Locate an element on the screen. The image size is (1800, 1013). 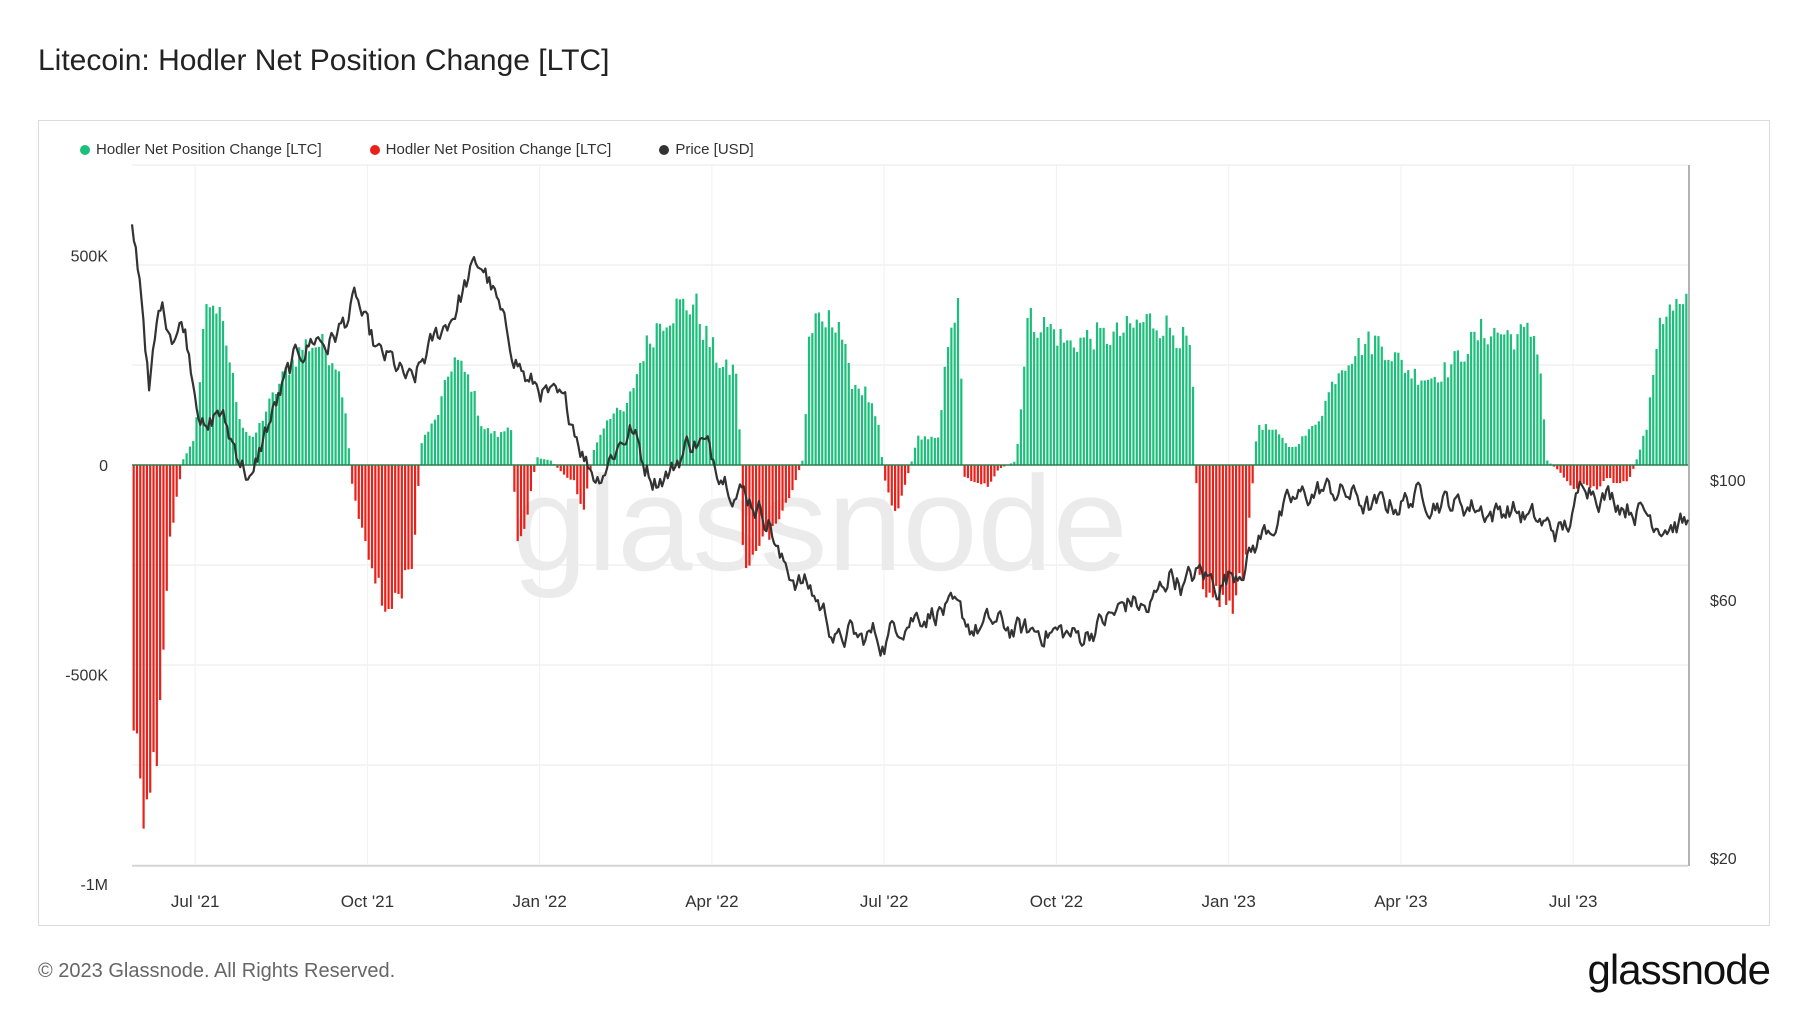
legend-item-negative: Hodler Net Position Change [LTC] is located at coordinates (490, 149).